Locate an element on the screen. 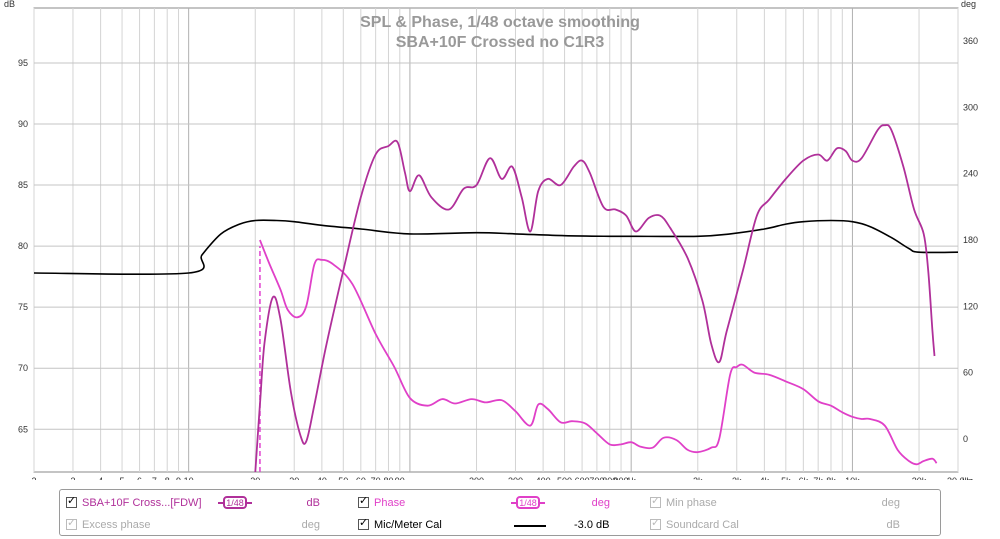 This screenshot has height=539, width=1000. chart-subtitle: SBA+10F Crossed no C1R3 is located at coordinates (500, 42).